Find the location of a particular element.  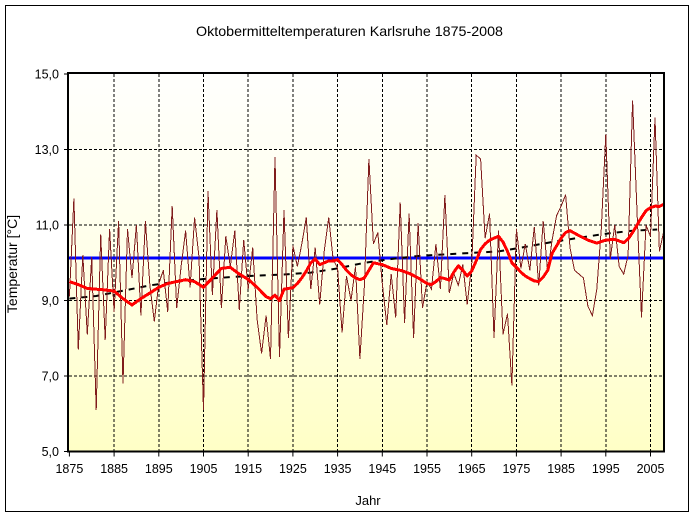

svg-text: 1885 is located at coordinates (114, 469).